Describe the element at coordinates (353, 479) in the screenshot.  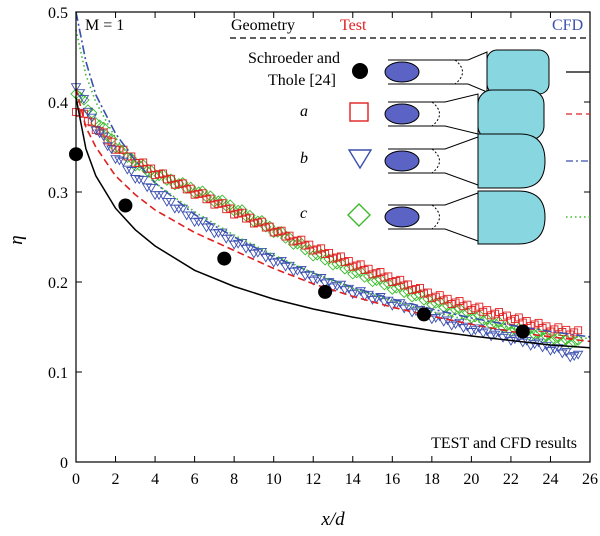
I see `x-tick-label: 14` at that location.